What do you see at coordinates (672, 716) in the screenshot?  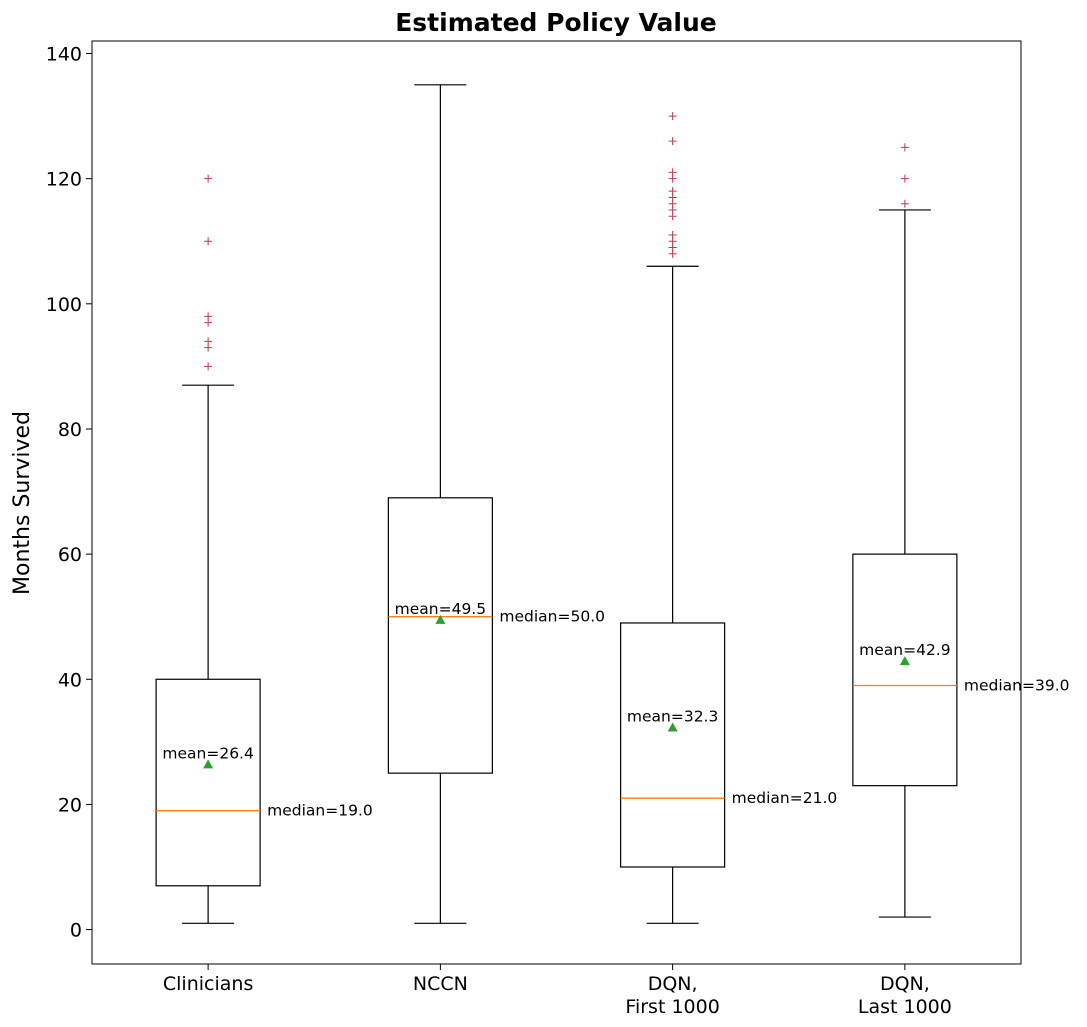 I see `mean-annotation: mean=32.3` at bounding box center [672, 716].